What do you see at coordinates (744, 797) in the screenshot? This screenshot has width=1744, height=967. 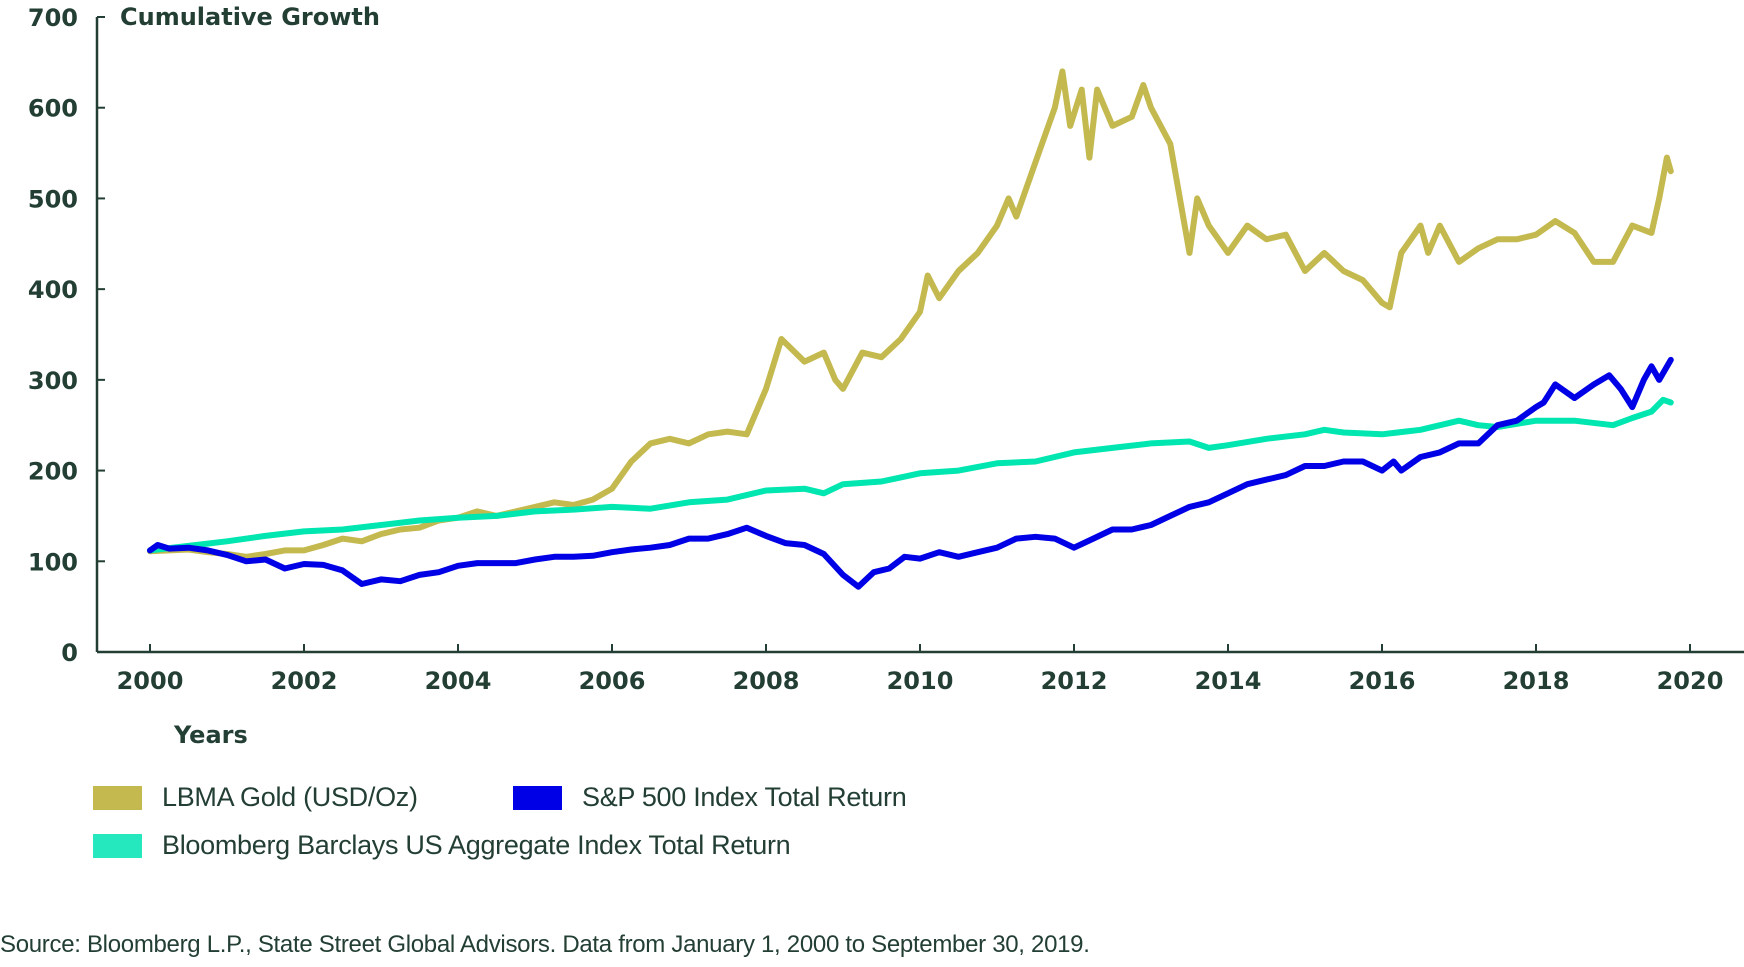 I see `legend-label-sp500: S&P 500 Index Total Return` at bounding box center [744, 797].